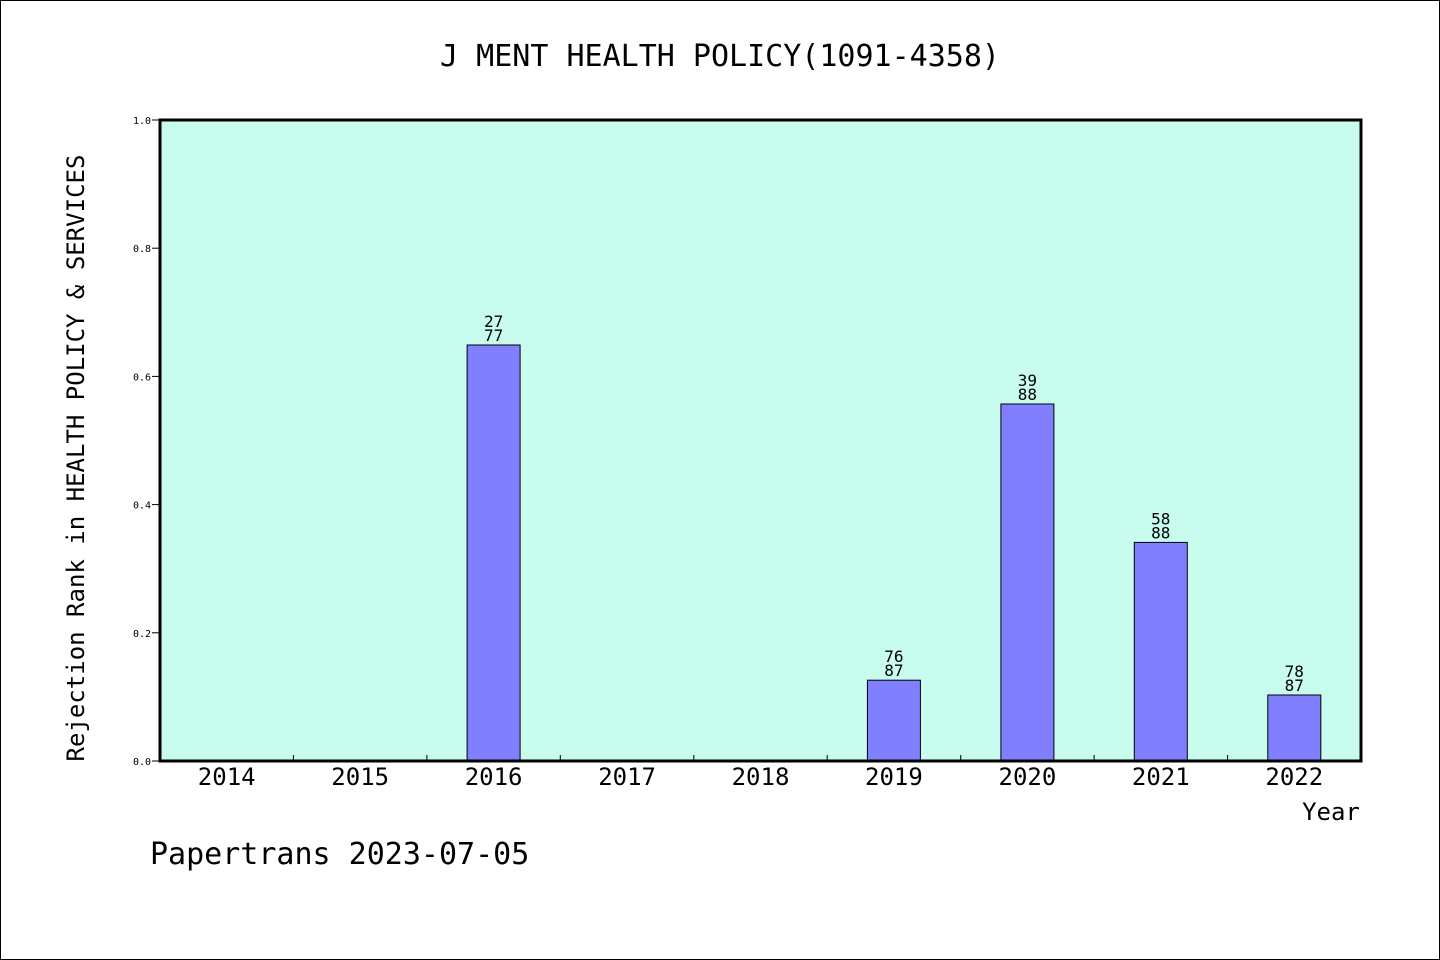 The height and width of the screenshot is (960, 1440). I want to click on footer-credit: Papertrans 2023-07-05, so click(339, 854).